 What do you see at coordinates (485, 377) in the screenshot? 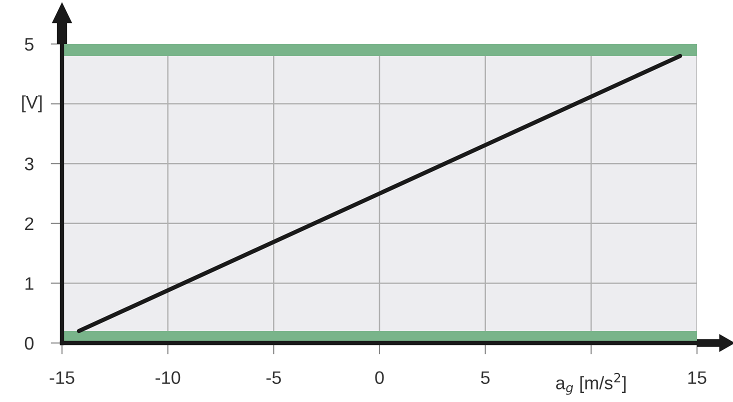
I see `x-tick-label: 5` at bounding box center [485, 377].